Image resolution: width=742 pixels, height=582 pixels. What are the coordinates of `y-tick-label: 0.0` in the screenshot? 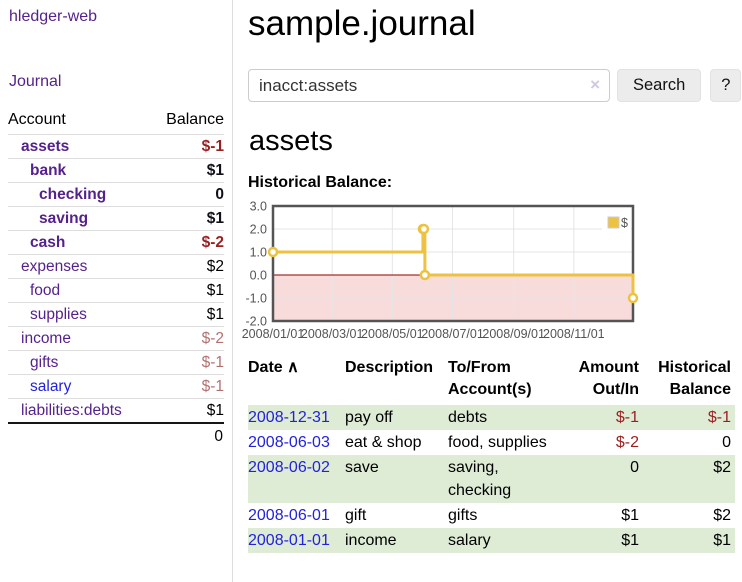 It's located at (258, 276).